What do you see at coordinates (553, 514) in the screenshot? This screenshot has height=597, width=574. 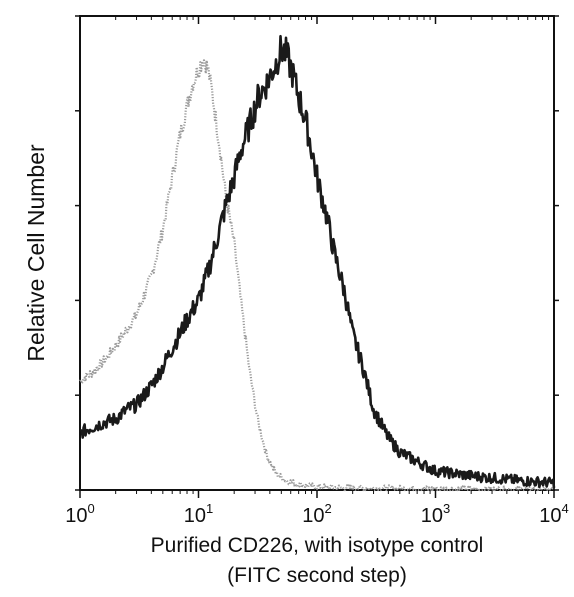 I see `x-tick-label: 10⁴` at bounding box center [553, 514].